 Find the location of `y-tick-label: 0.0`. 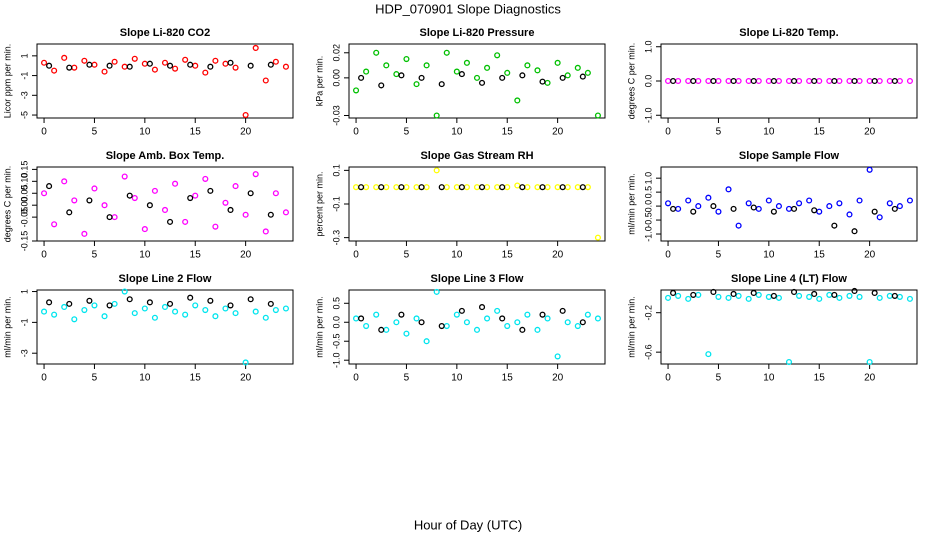

y-tick-label: 0.0 is located at coordinates (648, 81).